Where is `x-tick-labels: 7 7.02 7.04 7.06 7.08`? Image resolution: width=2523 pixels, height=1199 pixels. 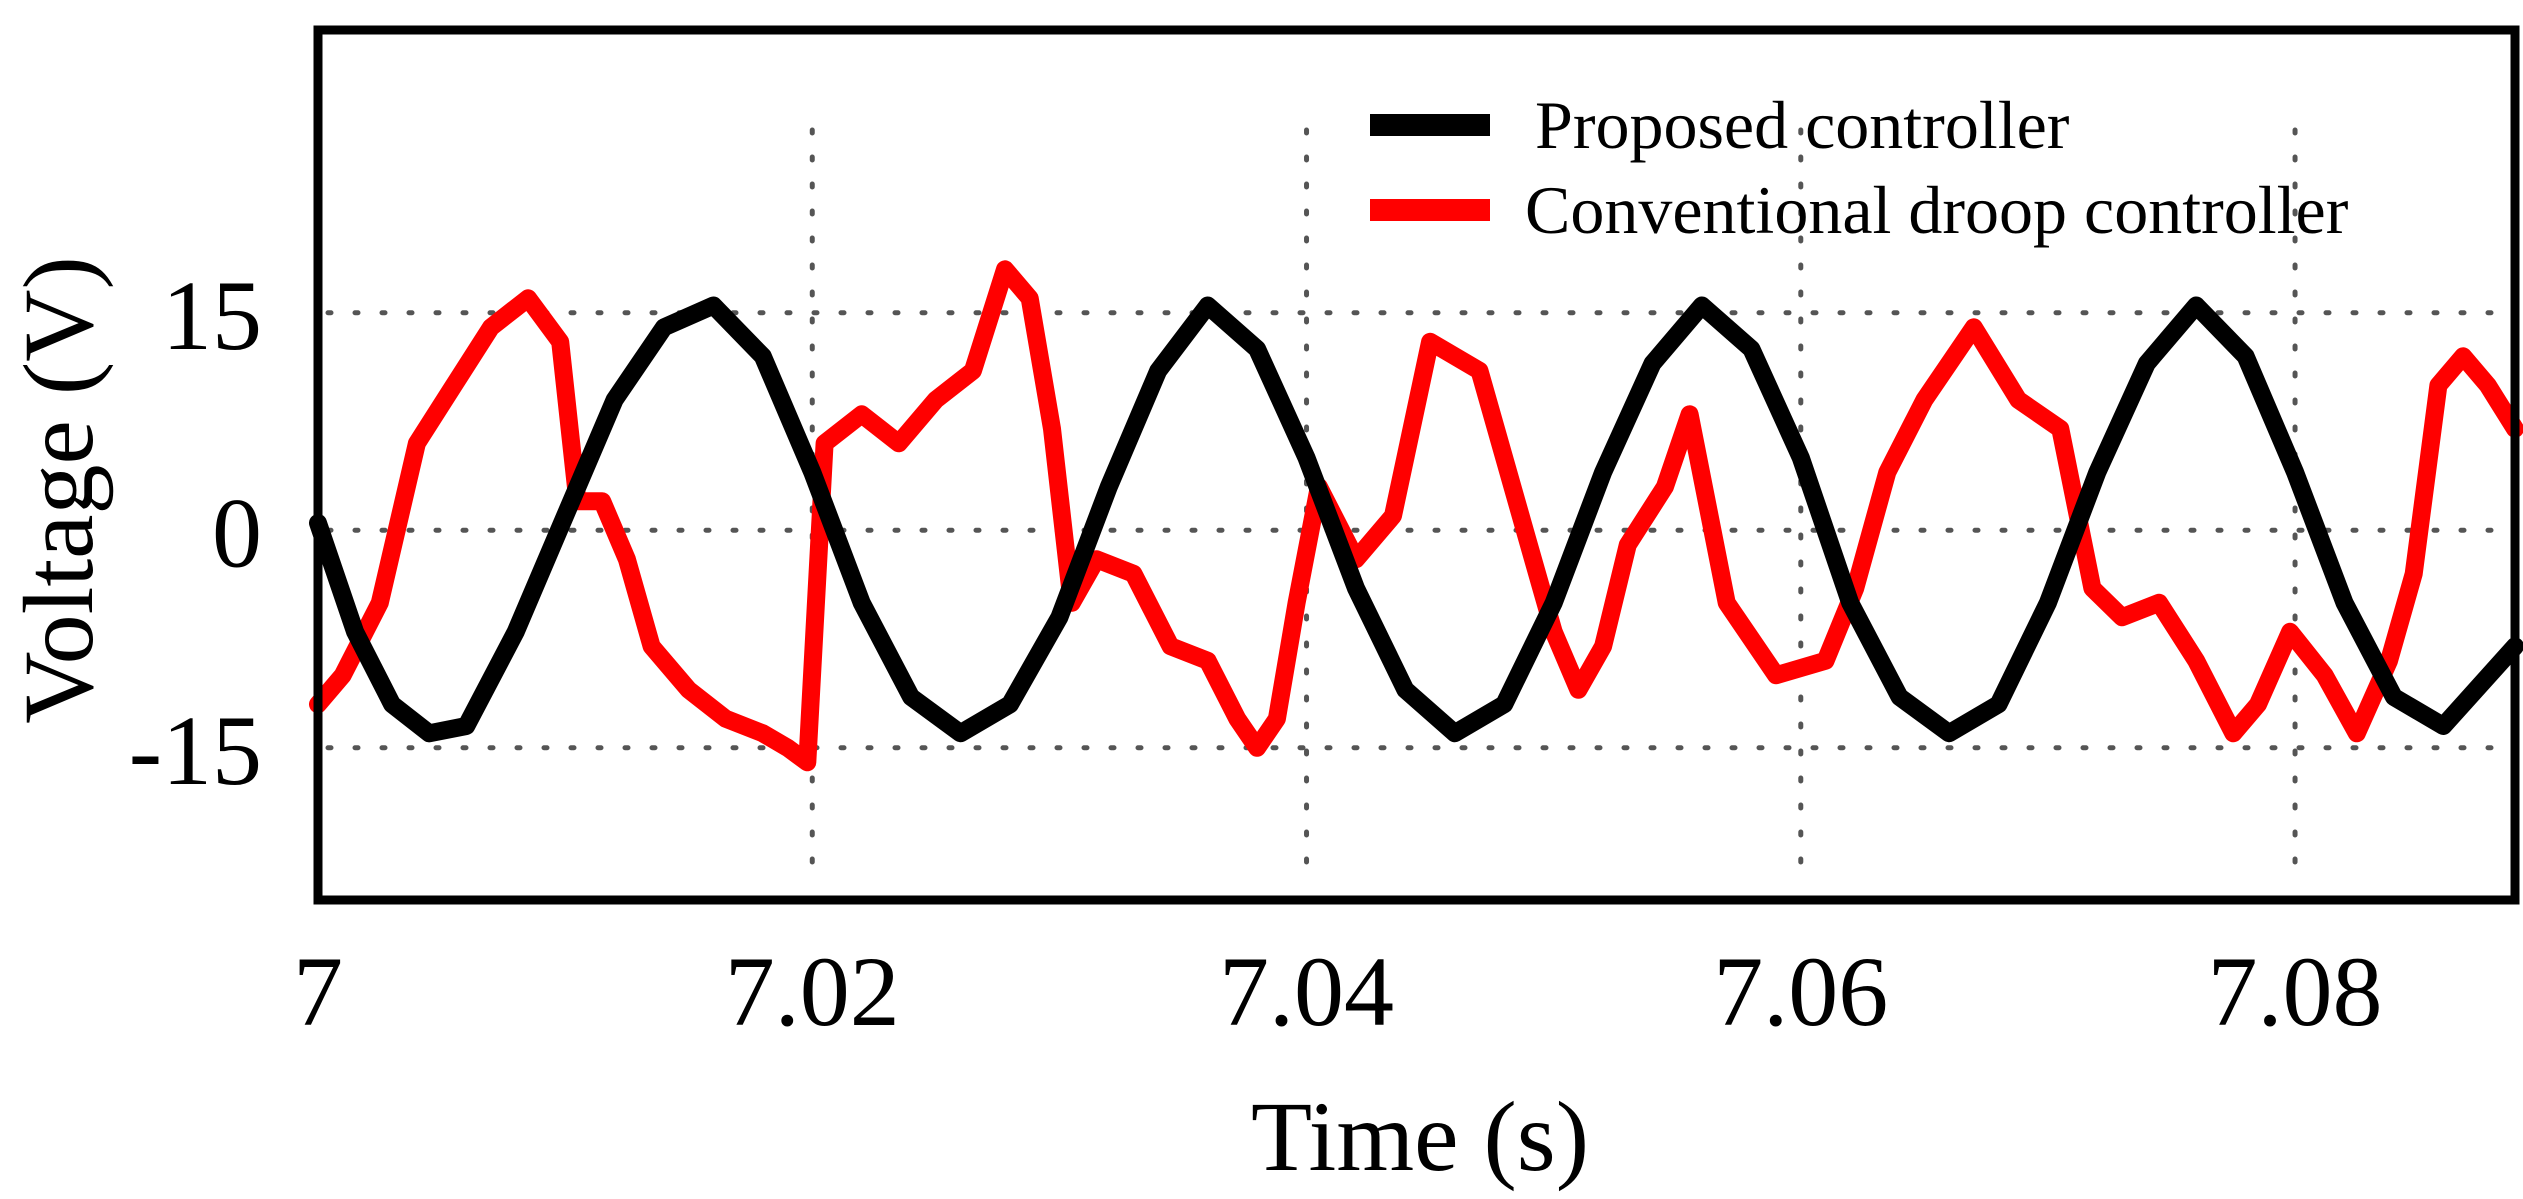
x-tick-labels: 7 7.02 7.04 7.06 7.08 is located at coordinates (1338, 991).